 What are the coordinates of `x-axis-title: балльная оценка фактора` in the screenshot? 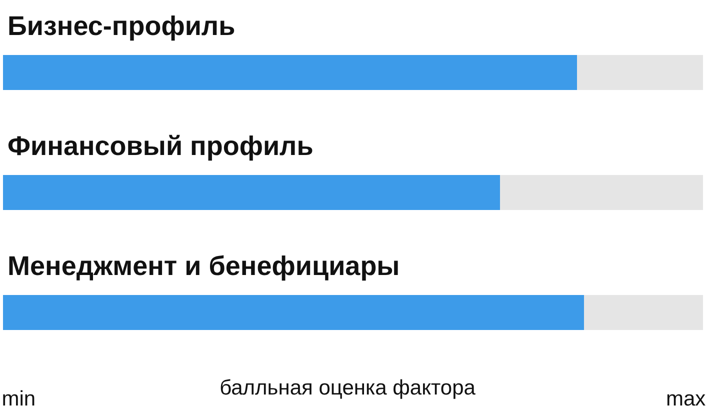 It's located at (348, 388).